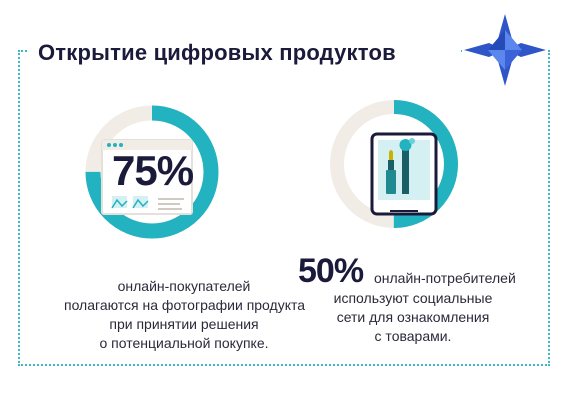 The image size is (570, 400). I want to click on caption-line: с товарами., so click(413, 336).